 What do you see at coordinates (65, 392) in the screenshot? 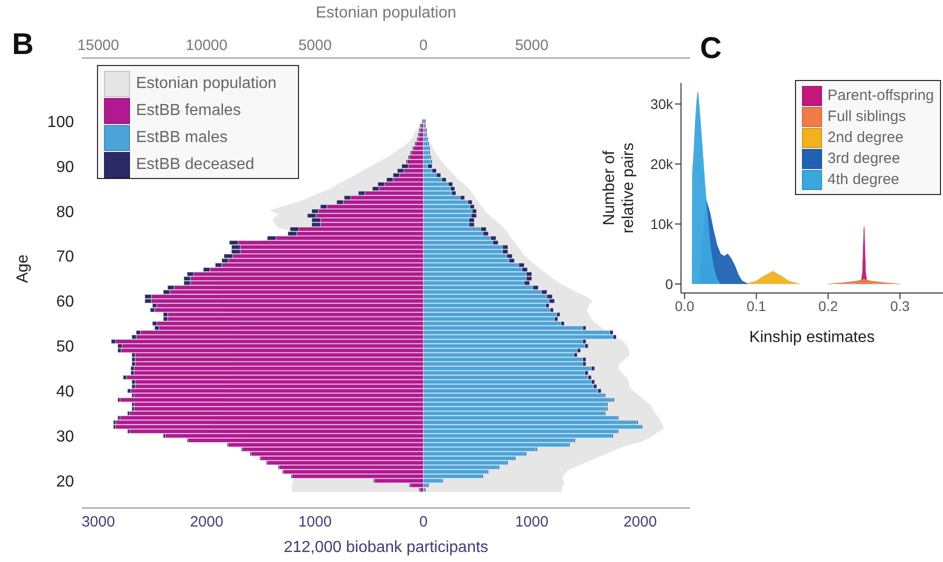
I see `y-tick-label: 40` at bounding box center [65, 392].